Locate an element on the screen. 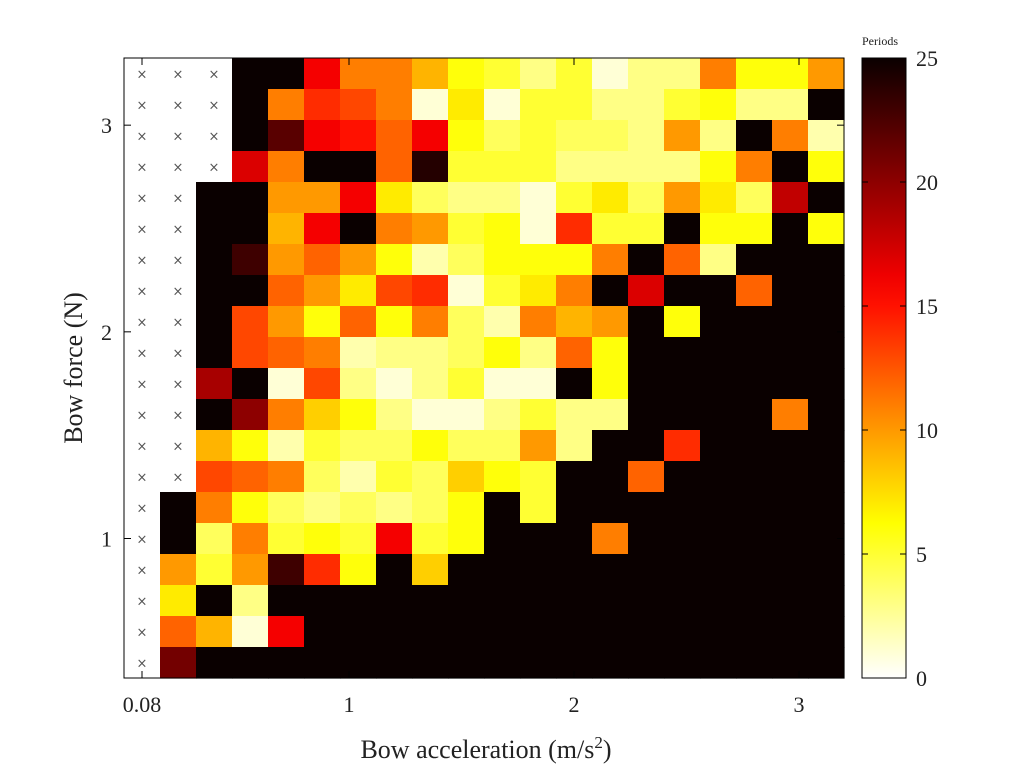  y-tick-label: 3 is located at coordinates (106, 125).